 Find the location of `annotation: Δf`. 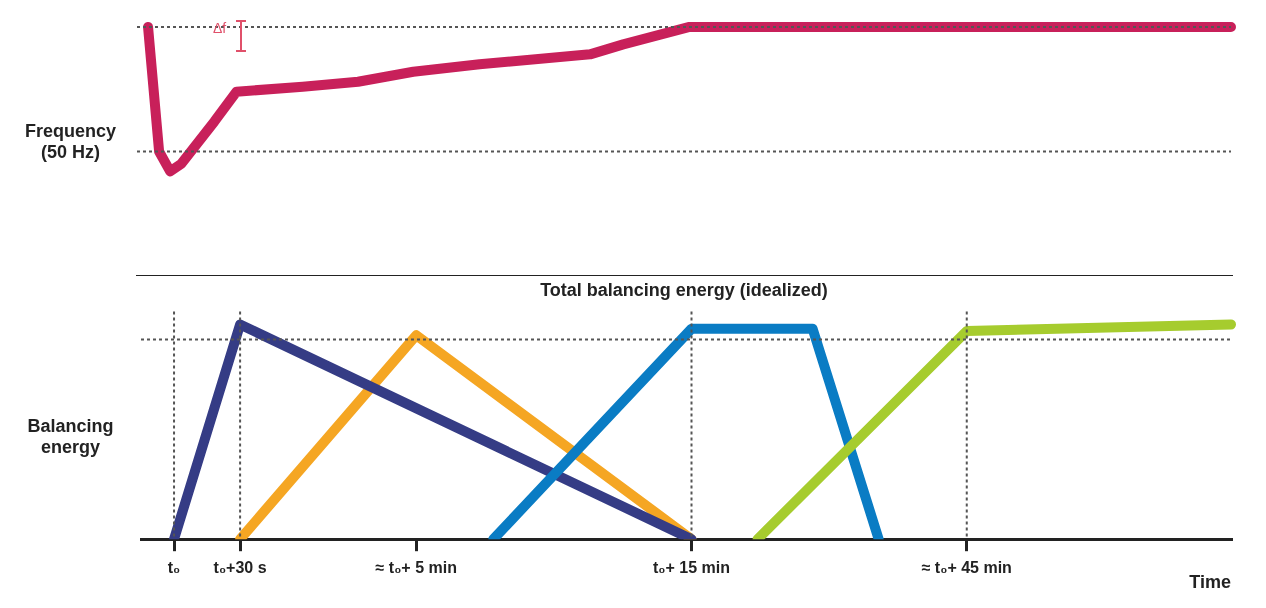

annotation: Δf is located at coordinates (220, 28).